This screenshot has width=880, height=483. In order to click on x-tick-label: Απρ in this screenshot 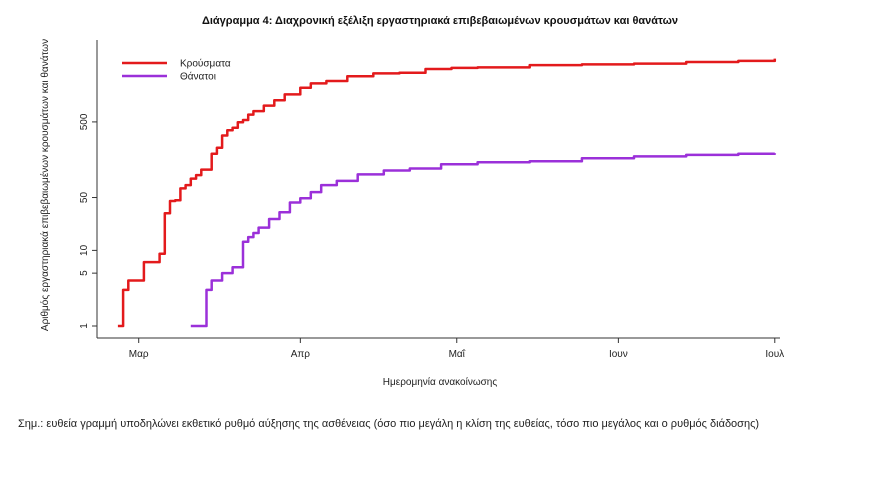, I will do `click(301, 354)`.